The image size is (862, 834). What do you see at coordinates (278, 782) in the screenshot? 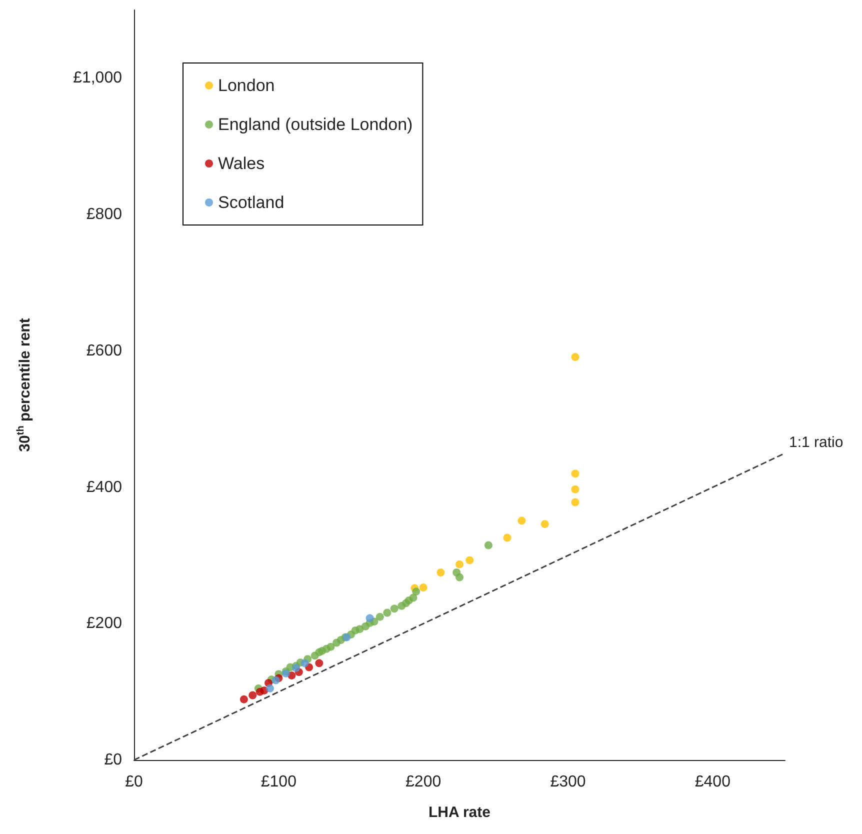
I see `x-tick-label: £100` at bounding box center [278, 782].